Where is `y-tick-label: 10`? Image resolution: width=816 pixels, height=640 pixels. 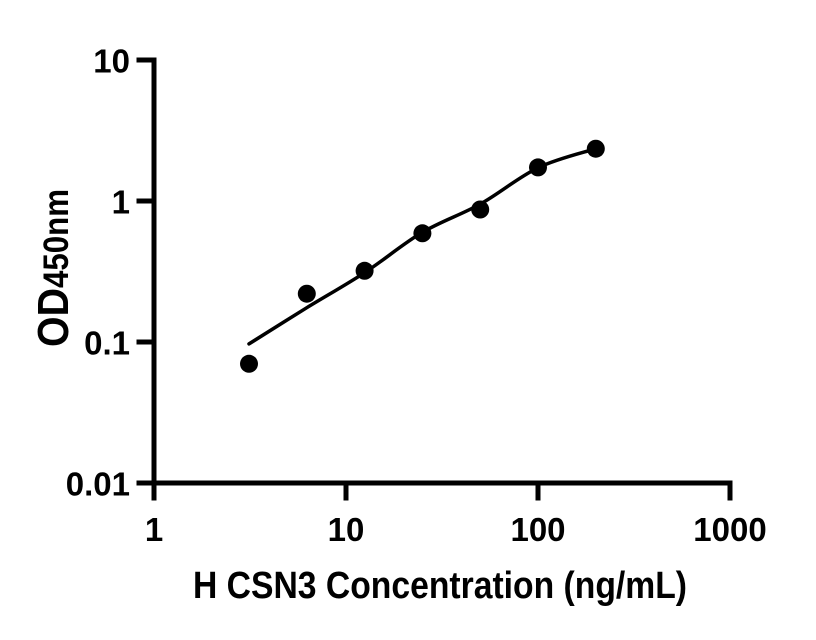 y-tick-label: 10 is located at coordinates (111, 61).